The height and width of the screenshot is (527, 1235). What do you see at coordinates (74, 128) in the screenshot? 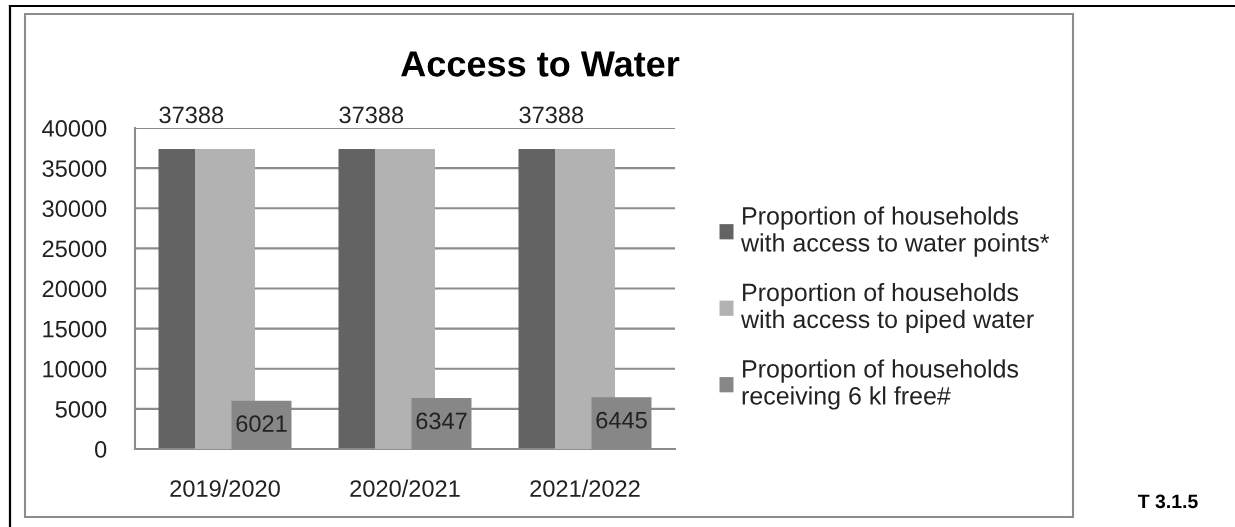
I see `y-tick-label: 40000` at bounding box center [74, 128].